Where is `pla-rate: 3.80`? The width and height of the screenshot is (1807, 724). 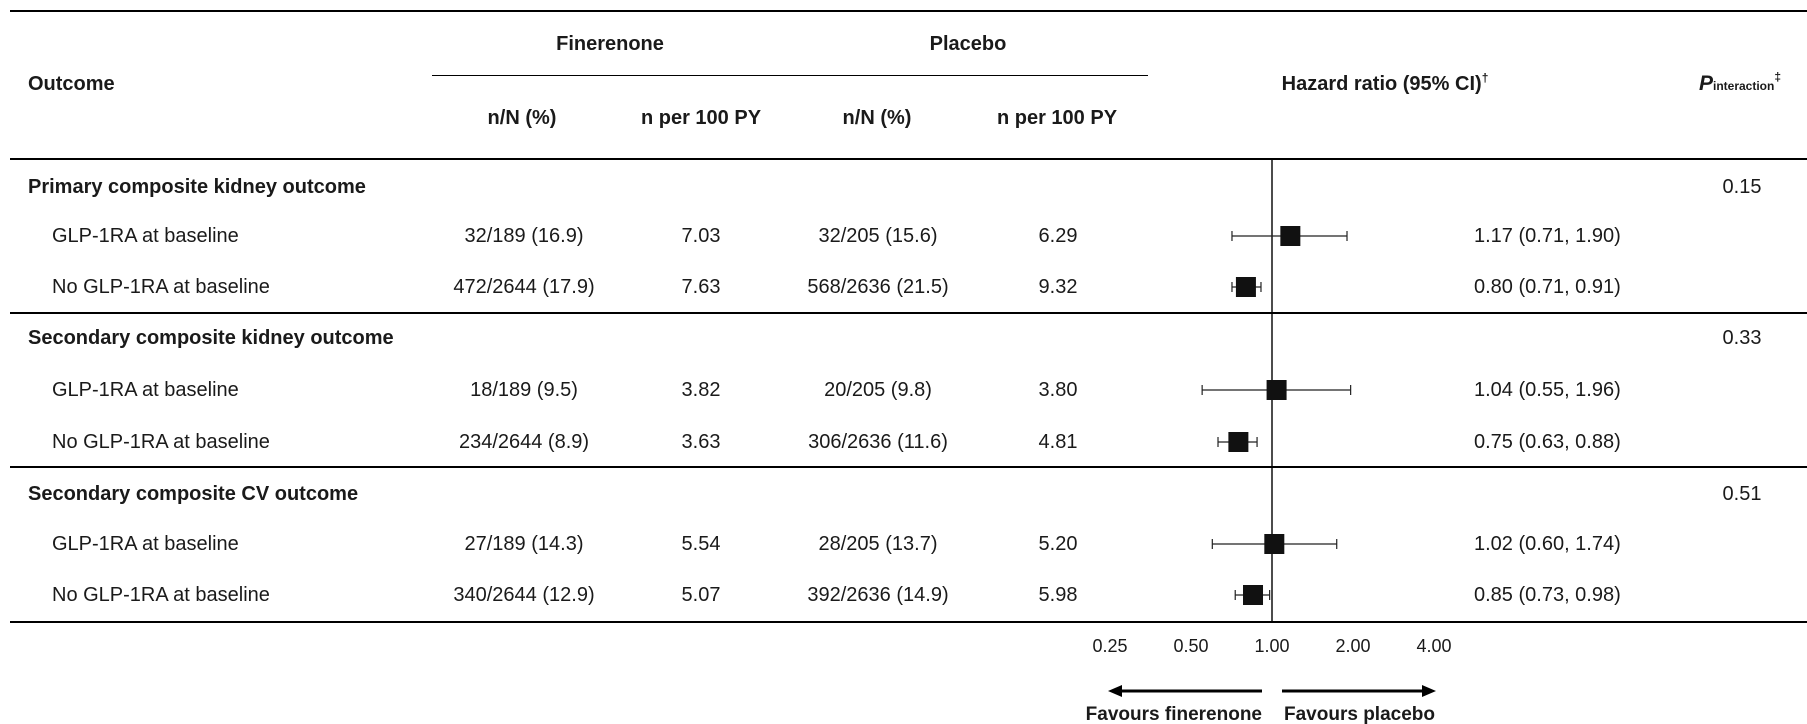 pla-rate: 3.80 is located at coordinates (1058, 390).